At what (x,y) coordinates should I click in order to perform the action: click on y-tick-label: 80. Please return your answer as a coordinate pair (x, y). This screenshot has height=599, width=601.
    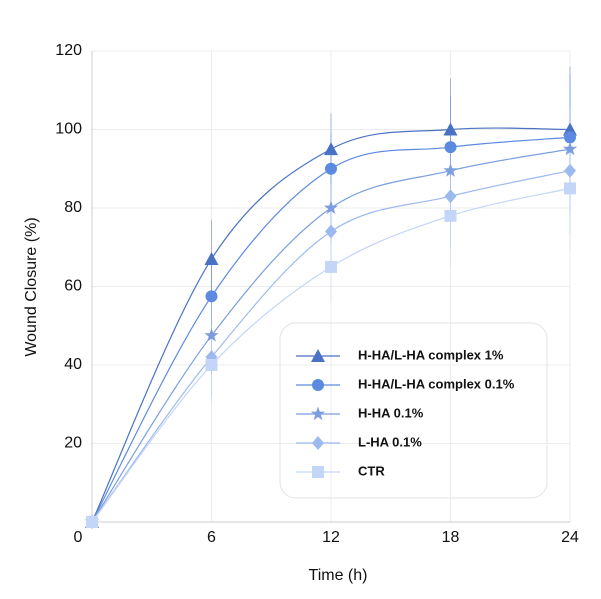
    Looking at the image, I should click on (73, 207).